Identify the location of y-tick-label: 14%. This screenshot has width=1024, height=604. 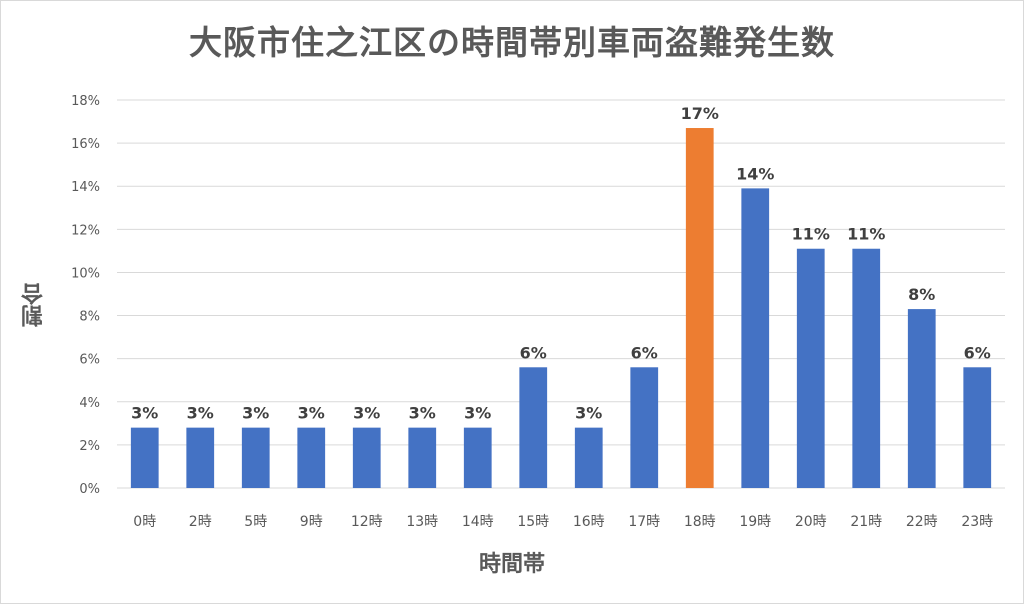
(85, 187).